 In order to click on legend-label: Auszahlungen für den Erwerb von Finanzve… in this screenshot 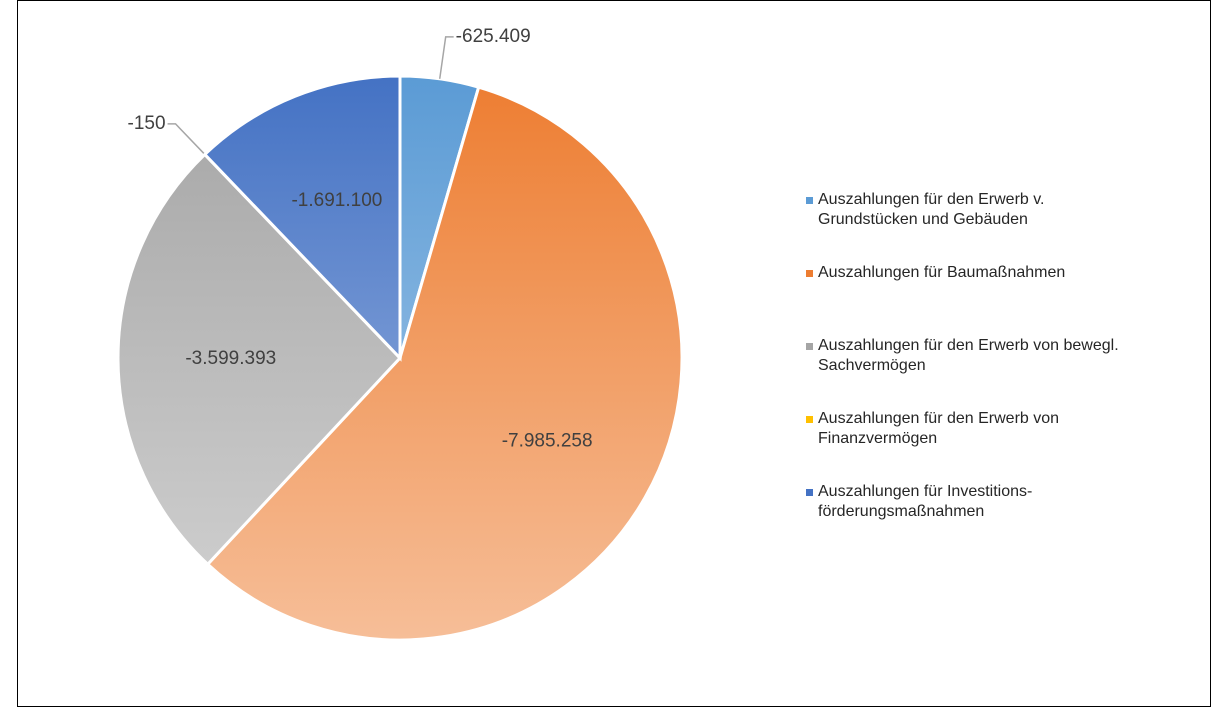, I will do `click(939, 428)`.